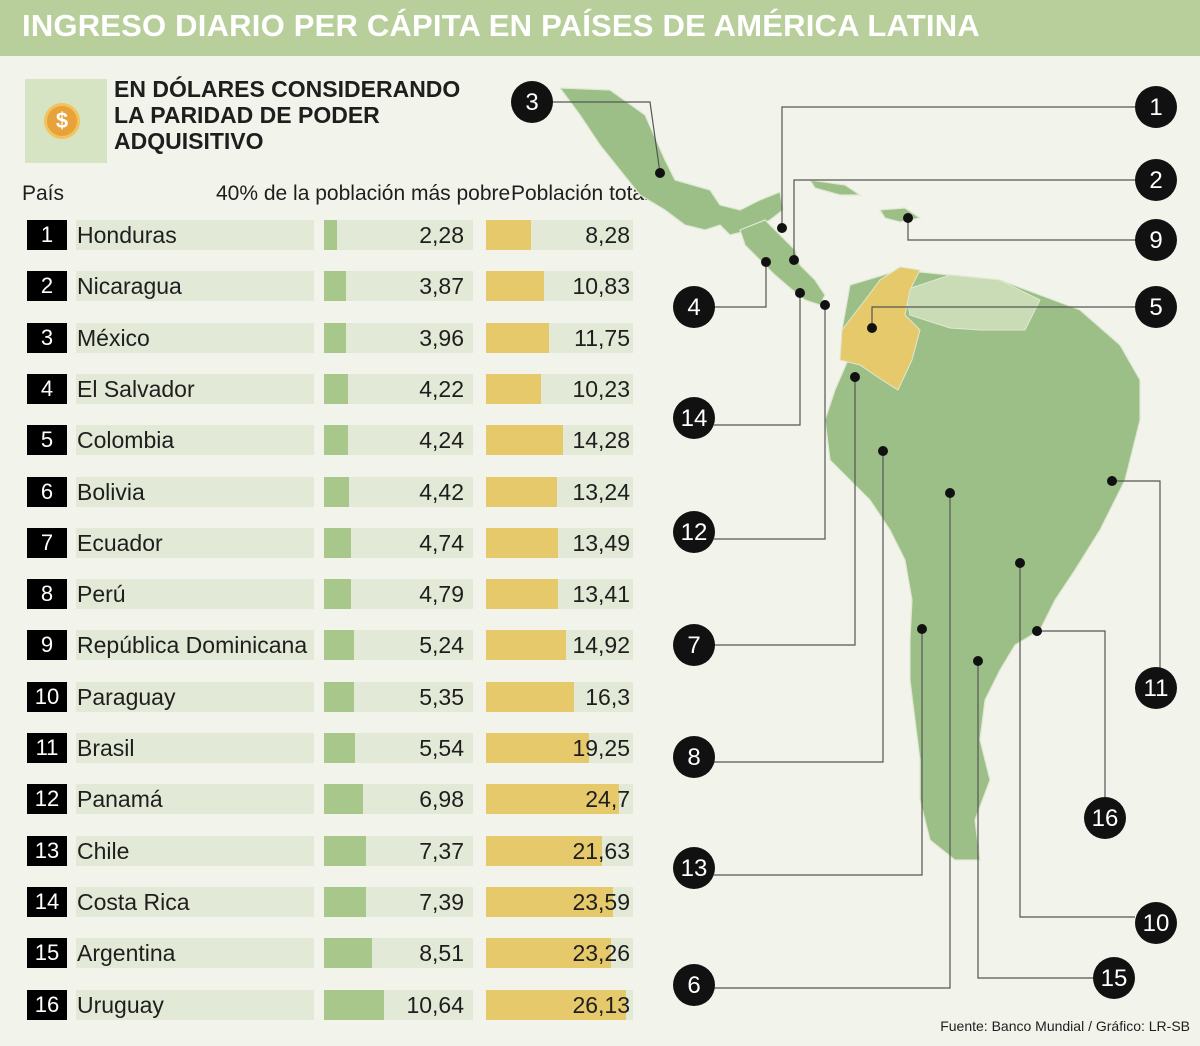 This screenshot has height=1046, width=1200. Describe the element at coordinates (126, 440) in the screenshot. I see `country-name: Colombia` at that location.